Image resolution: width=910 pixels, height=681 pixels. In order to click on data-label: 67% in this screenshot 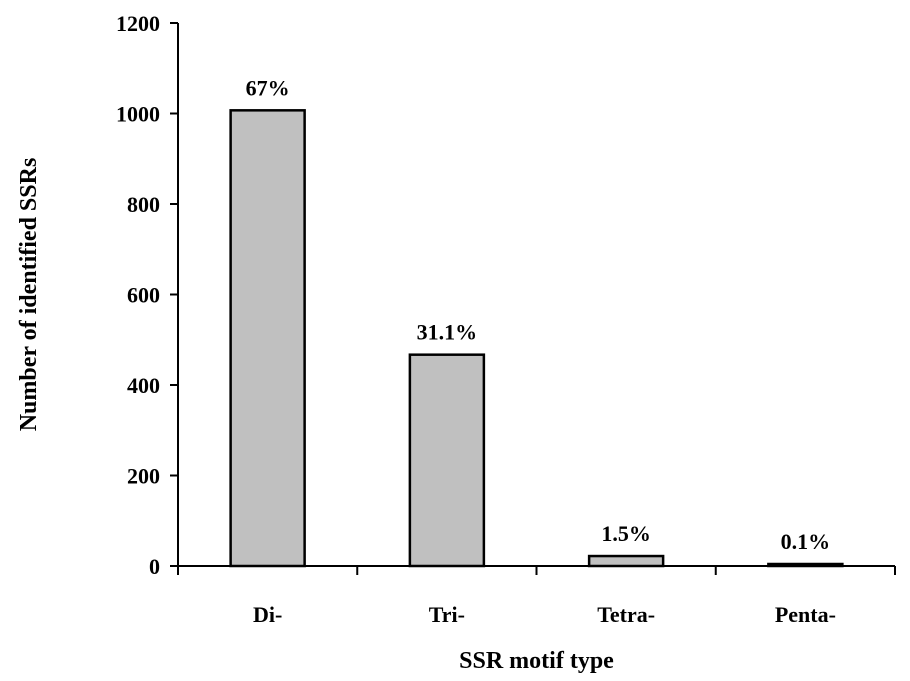, I will do `click(268, 87)`.